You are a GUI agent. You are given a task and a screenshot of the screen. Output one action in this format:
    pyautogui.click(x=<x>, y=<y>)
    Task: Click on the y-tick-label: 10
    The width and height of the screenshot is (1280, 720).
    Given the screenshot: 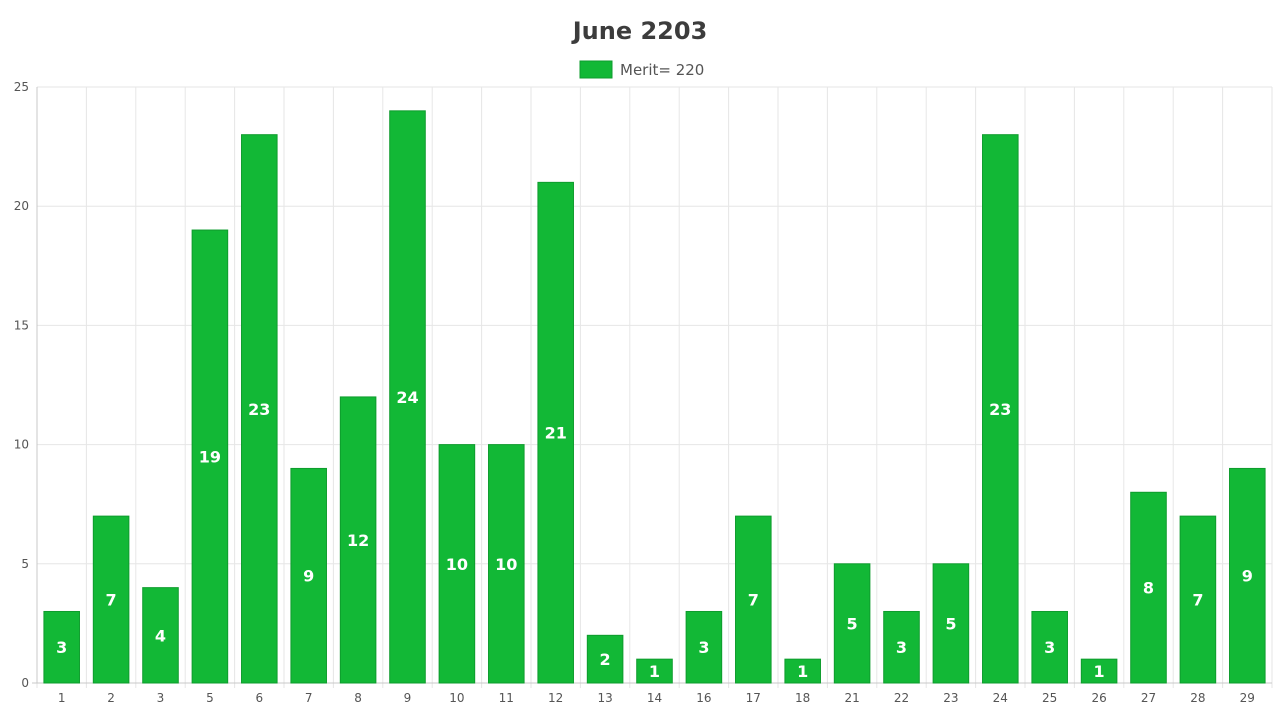 What is the action you would take?
    pyautogui.click(x=21, y=445)
    